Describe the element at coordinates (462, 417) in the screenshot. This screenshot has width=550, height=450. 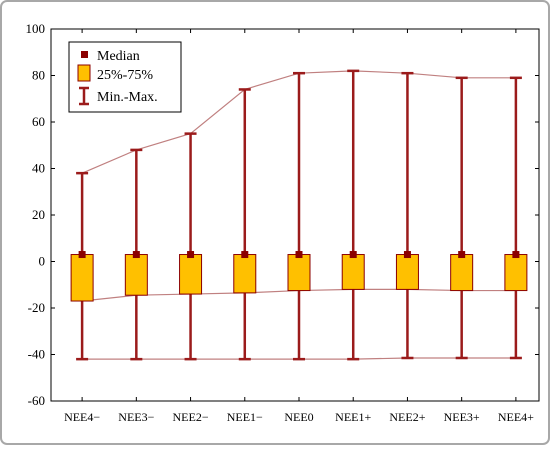
I see `x-tick-label: NEE3+` at that location.